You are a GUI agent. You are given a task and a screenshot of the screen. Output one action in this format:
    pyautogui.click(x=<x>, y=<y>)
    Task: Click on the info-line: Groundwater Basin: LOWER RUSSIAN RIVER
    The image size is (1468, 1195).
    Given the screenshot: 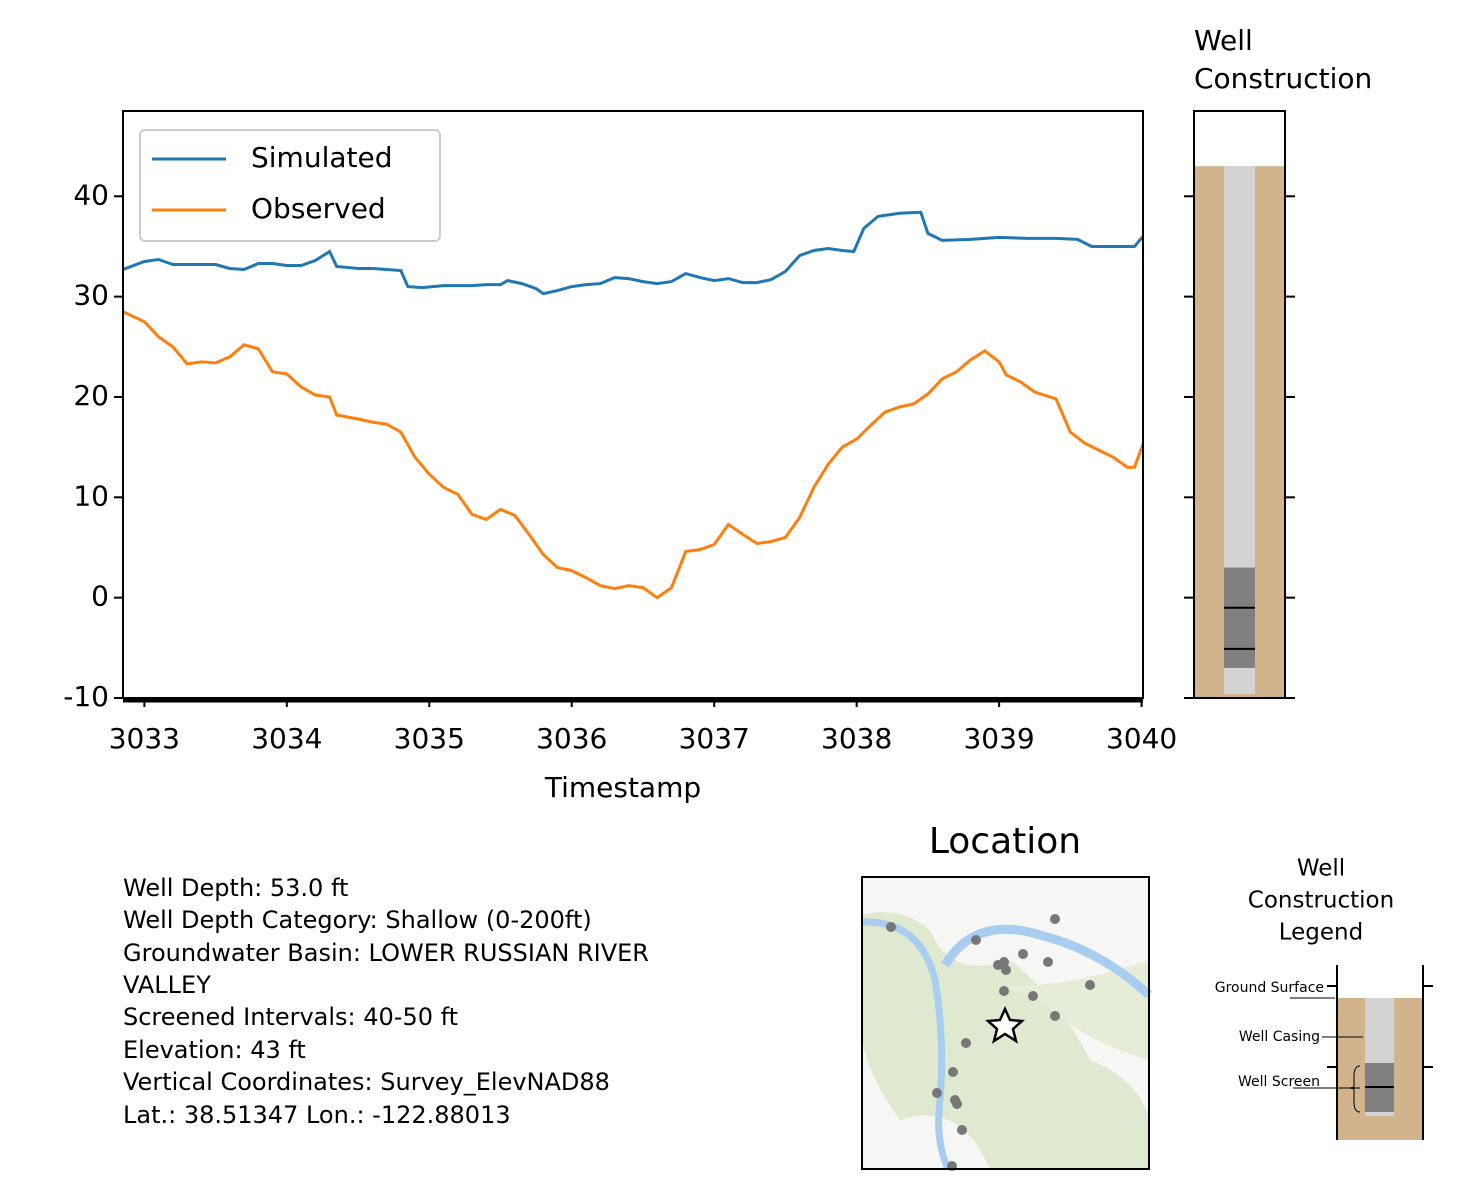 What is the action you would take?
    pyautogui.click(x=386, y=953)
    